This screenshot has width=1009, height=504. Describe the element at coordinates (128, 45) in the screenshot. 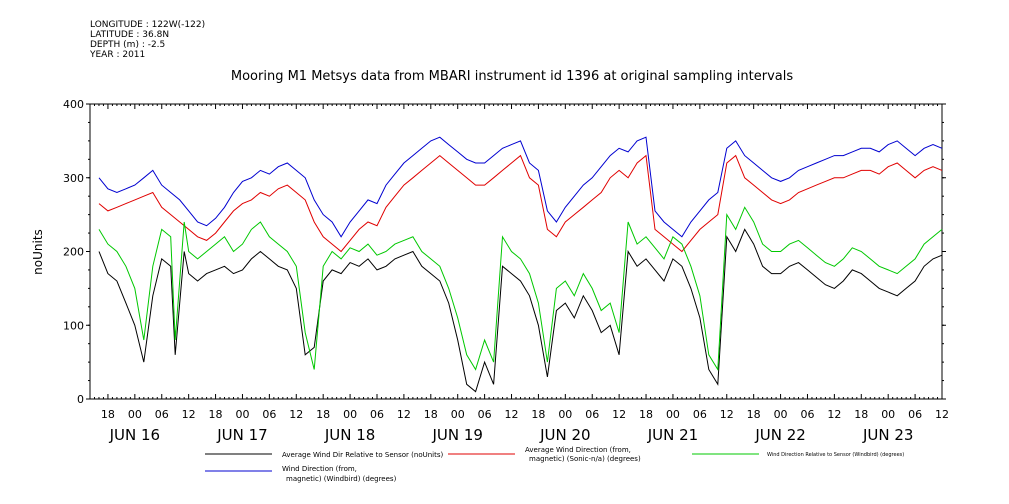

I see `depth-label: DEPTH (m) : -2.5` at that location.